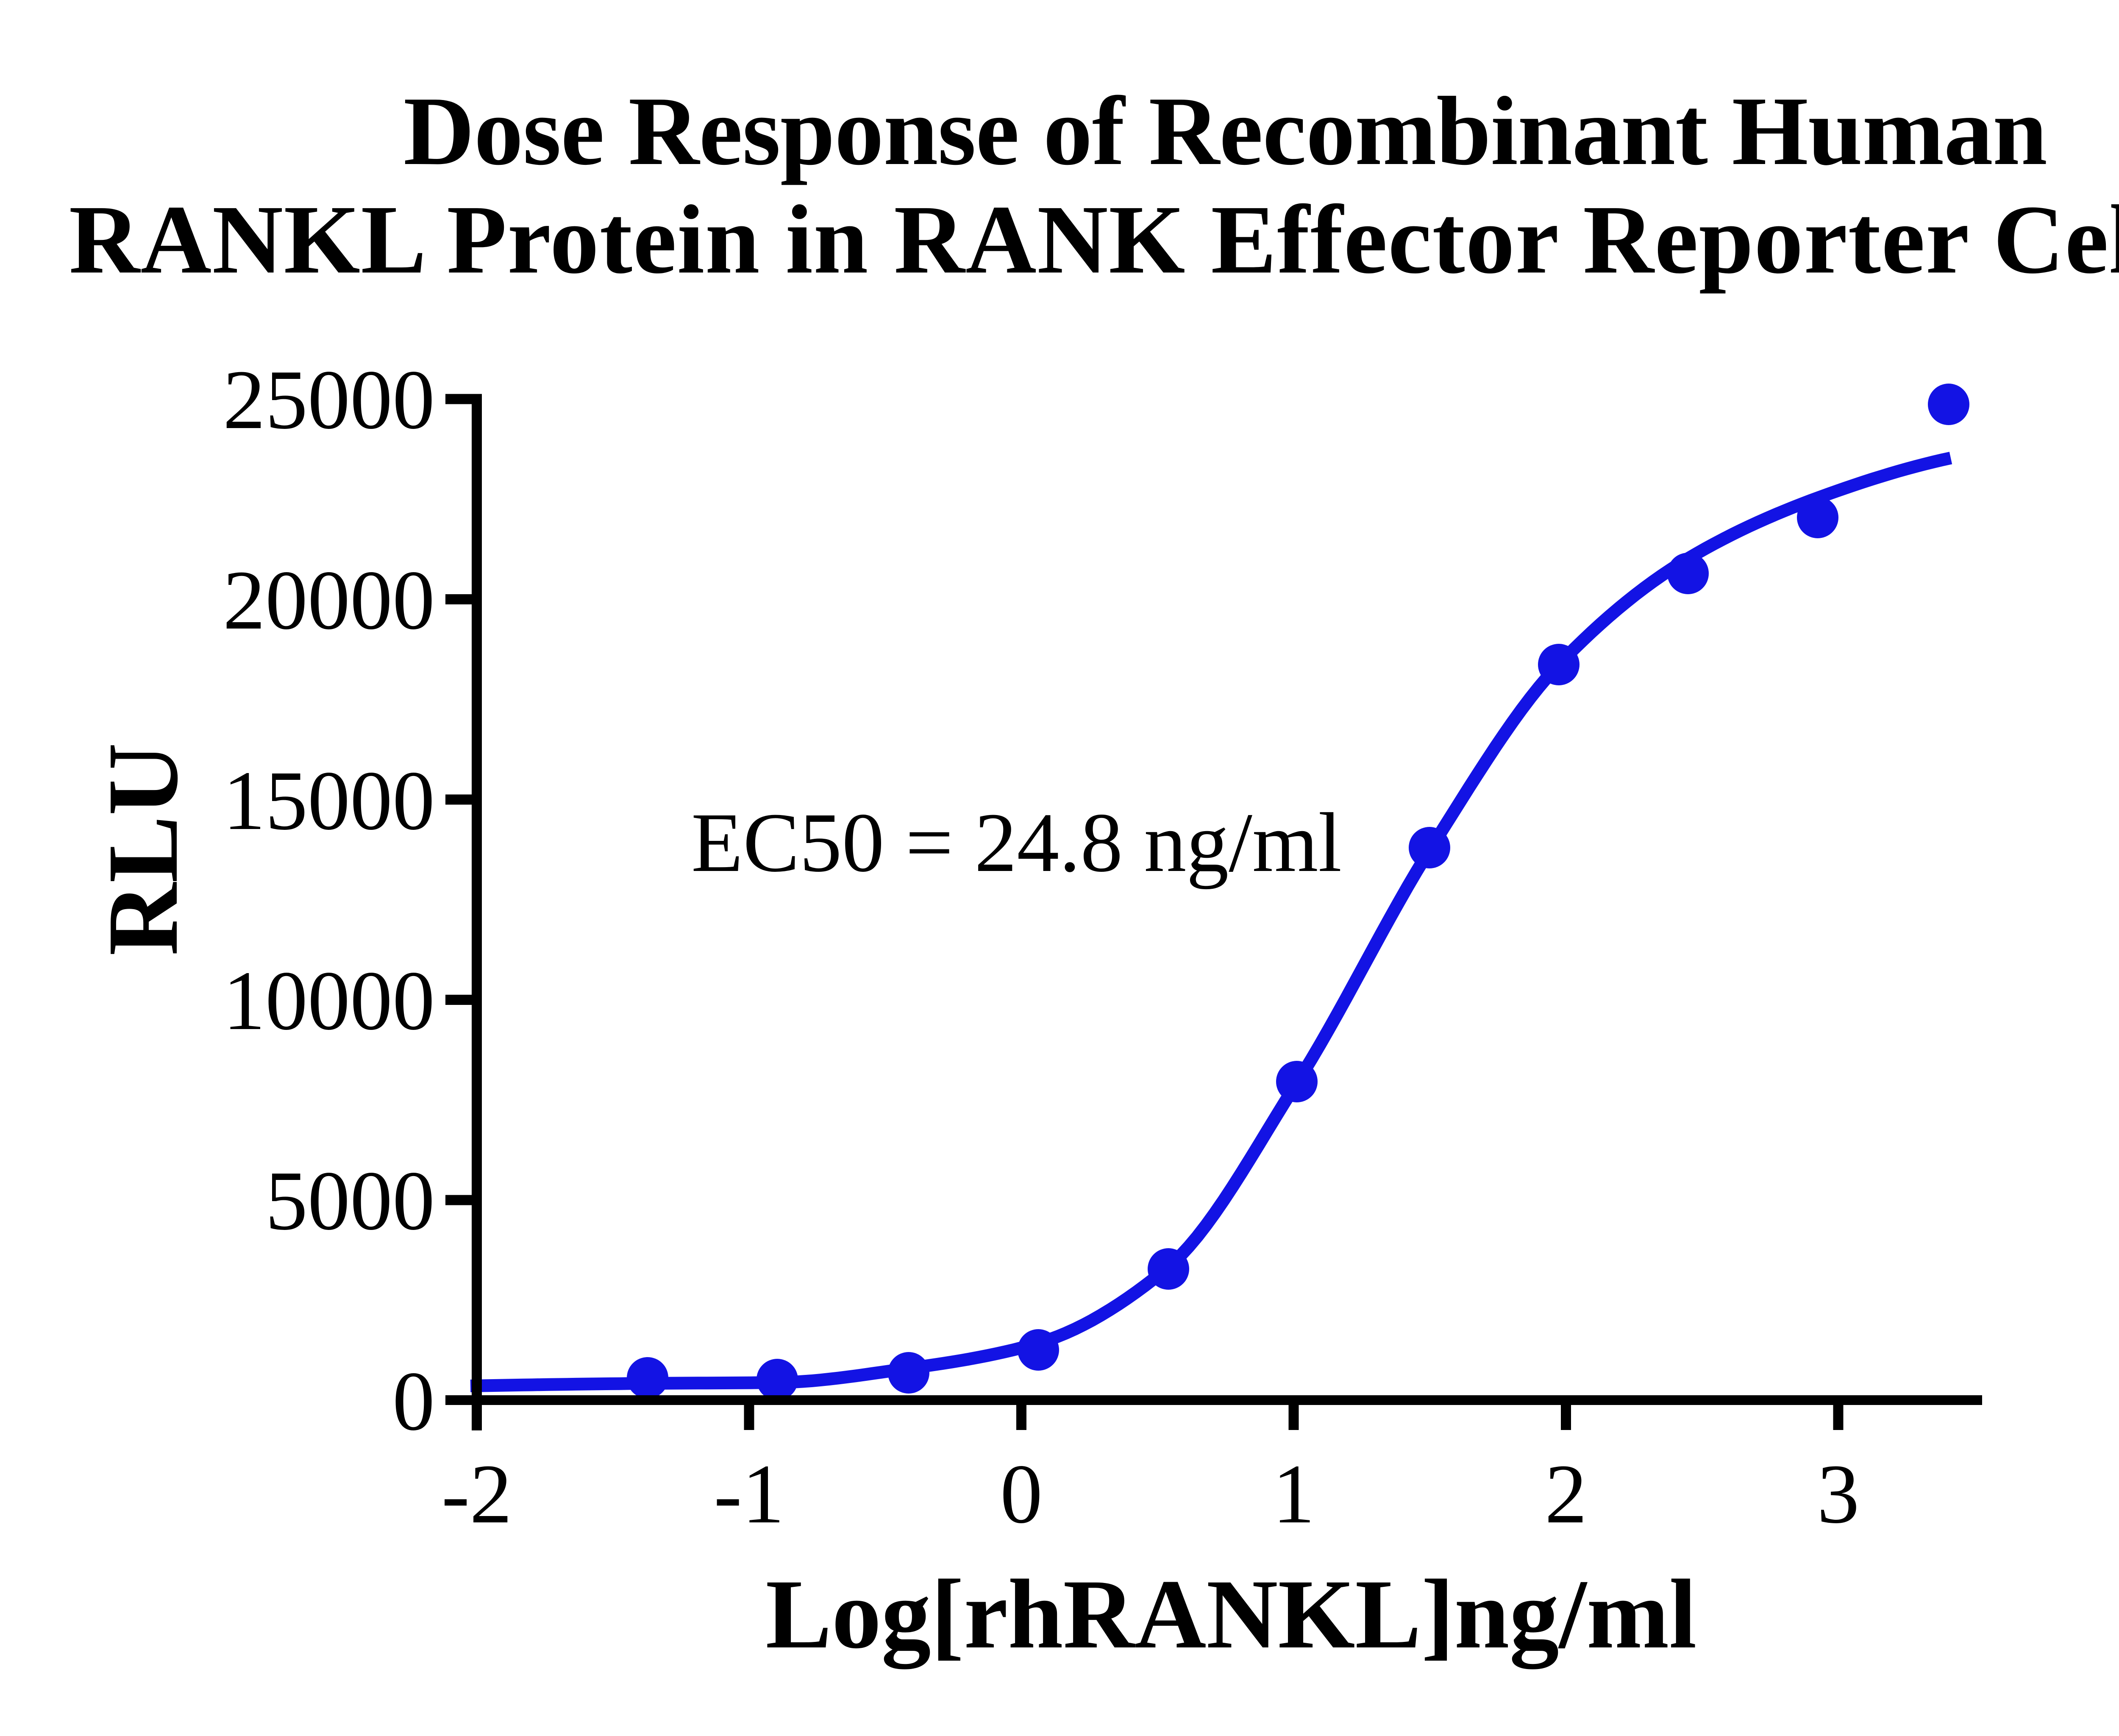 The width and height of the screenshot is (2119, 1736). I want to click on svg-text: -2, so click(477, 1494).